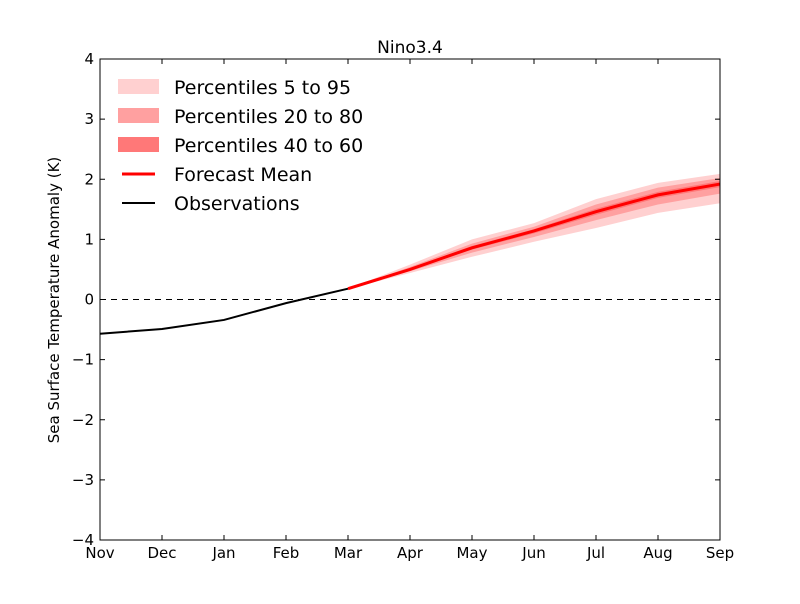 Image resolution: width=800 pixels, height=604 pixels. I want to click on y-tick-label: 2, so click(89, 179).